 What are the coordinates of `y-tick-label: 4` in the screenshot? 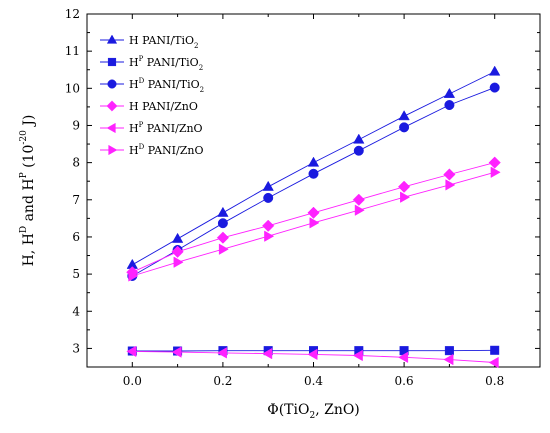 It's located at (76, 311).